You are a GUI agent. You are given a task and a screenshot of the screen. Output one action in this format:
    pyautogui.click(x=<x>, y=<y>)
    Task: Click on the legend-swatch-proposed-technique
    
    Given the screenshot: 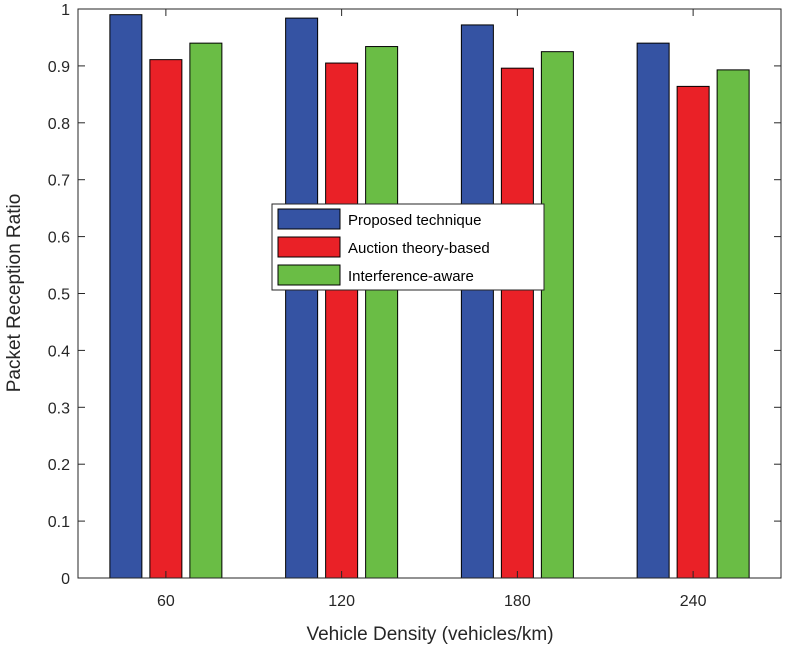 What is the action you would take?
    pyautogui.click(x=309, y=219)
    